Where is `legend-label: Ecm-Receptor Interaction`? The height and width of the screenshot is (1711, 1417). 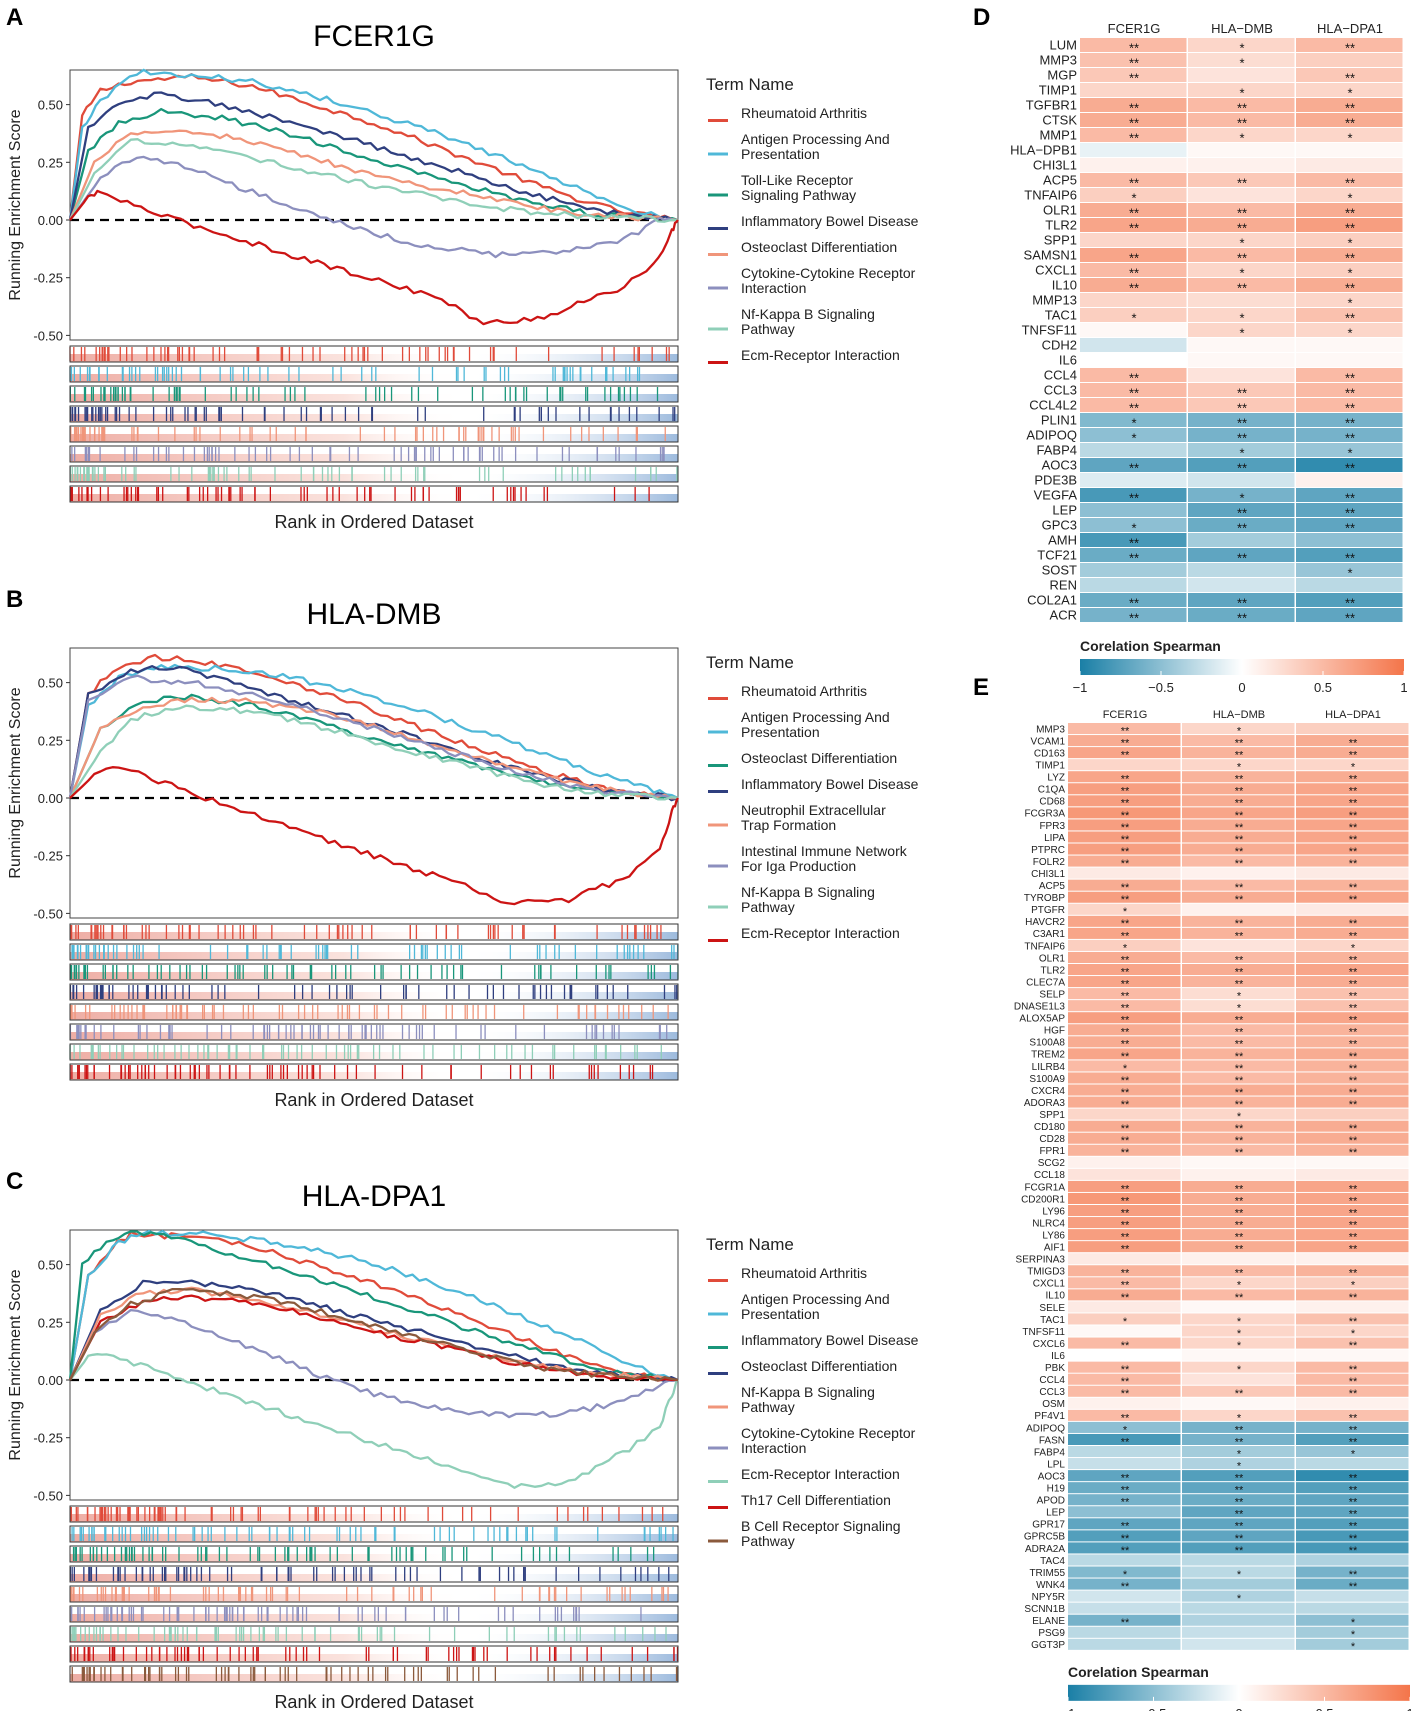 legend-label: Ecm-Receptor Interaction is located at coordinates (820, 355).